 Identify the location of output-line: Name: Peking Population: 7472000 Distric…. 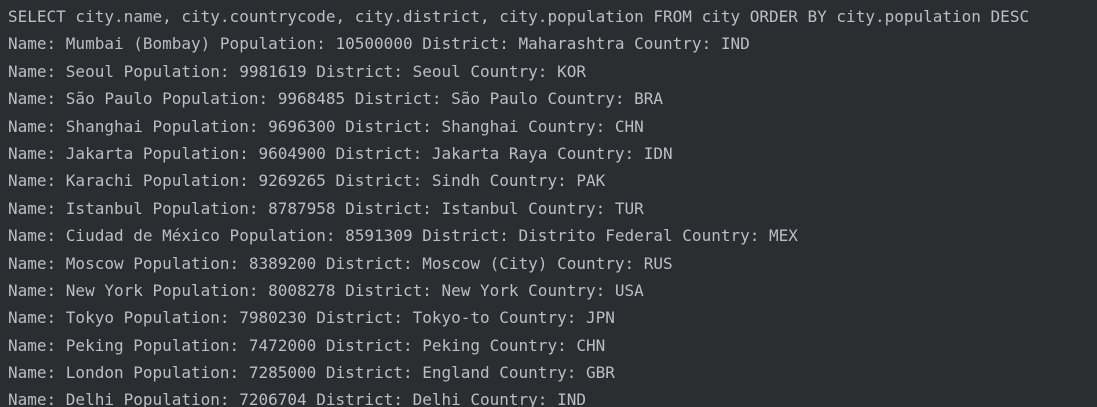
(307, 345).